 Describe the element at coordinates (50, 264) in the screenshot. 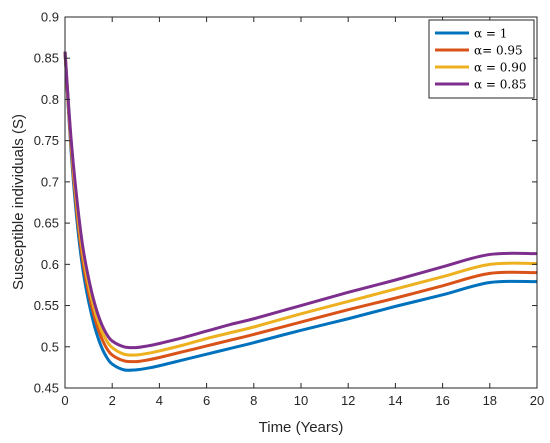

I see `y-tick-label: 0.6` at that location.